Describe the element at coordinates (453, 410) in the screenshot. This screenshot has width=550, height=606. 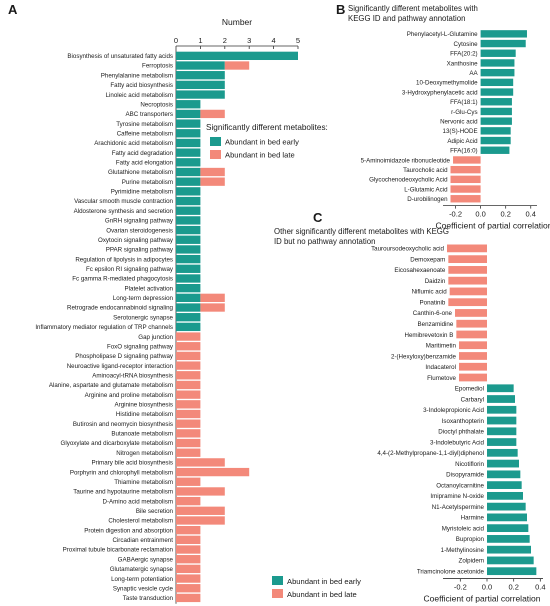
I see `panel-c-category-label: 3-Indolepropionic Acid` at that location.